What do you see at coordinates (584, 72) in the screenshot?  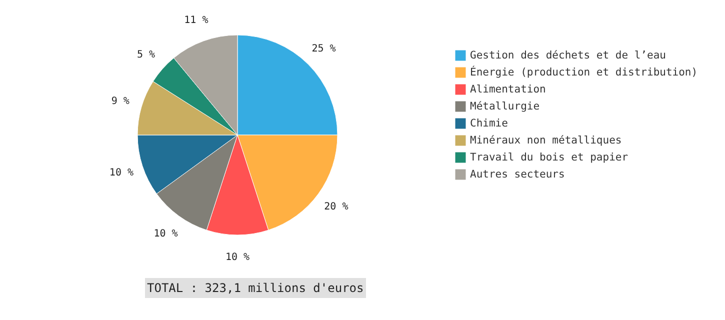 I see `legend-label: Énergie (production et distribution)` at bounding box center [584, 72].